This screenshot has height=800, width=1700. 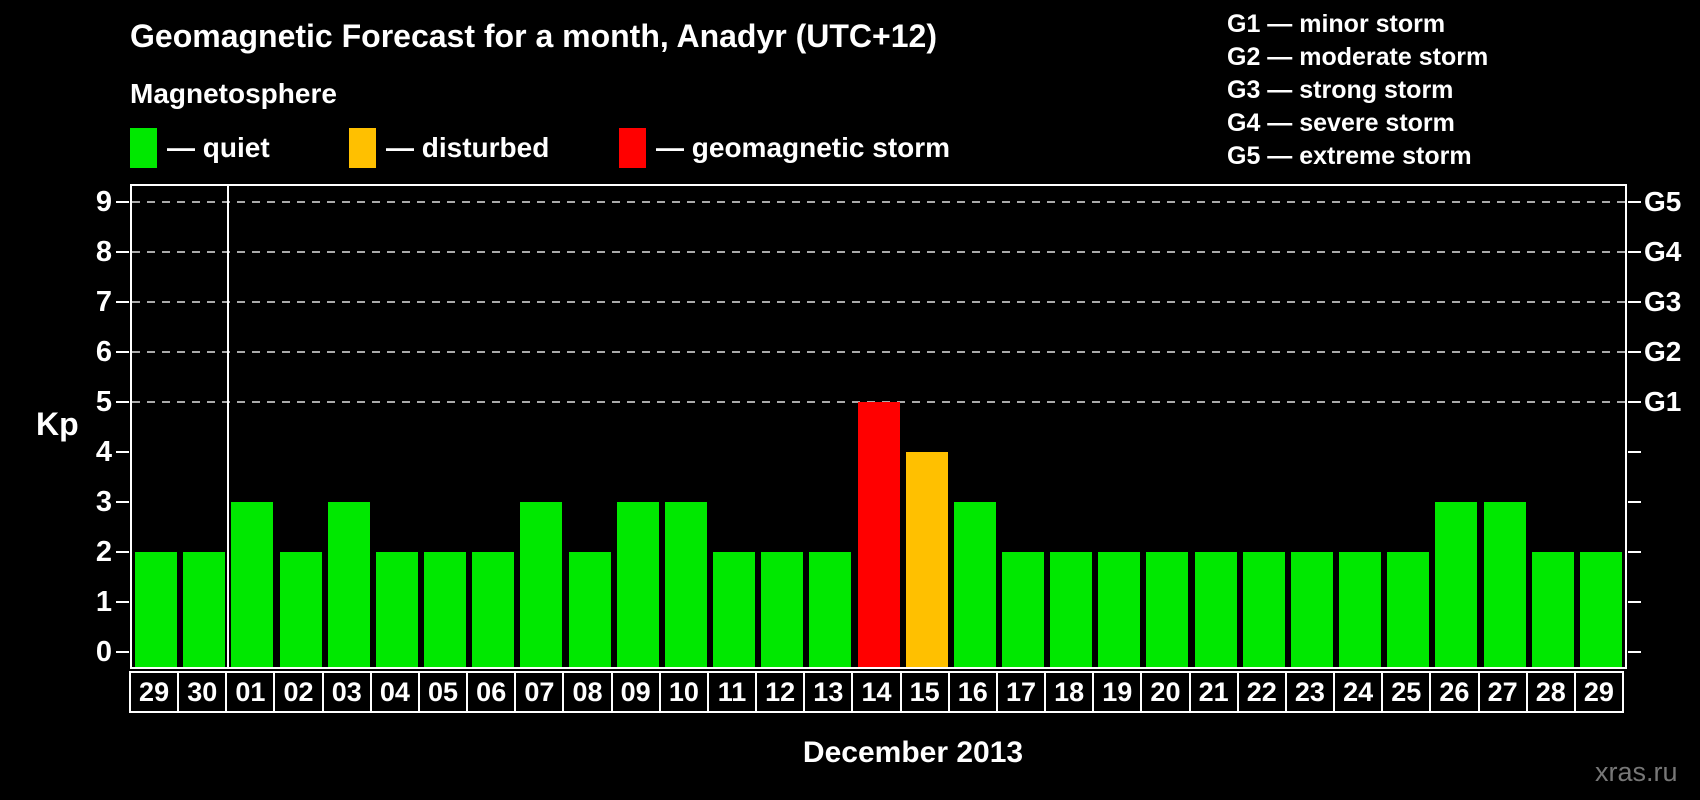 What do you see at coordinates (103, 252) in the screenshot?
I see `y-tick-label-8: 8` at bounding box center [103, 252].